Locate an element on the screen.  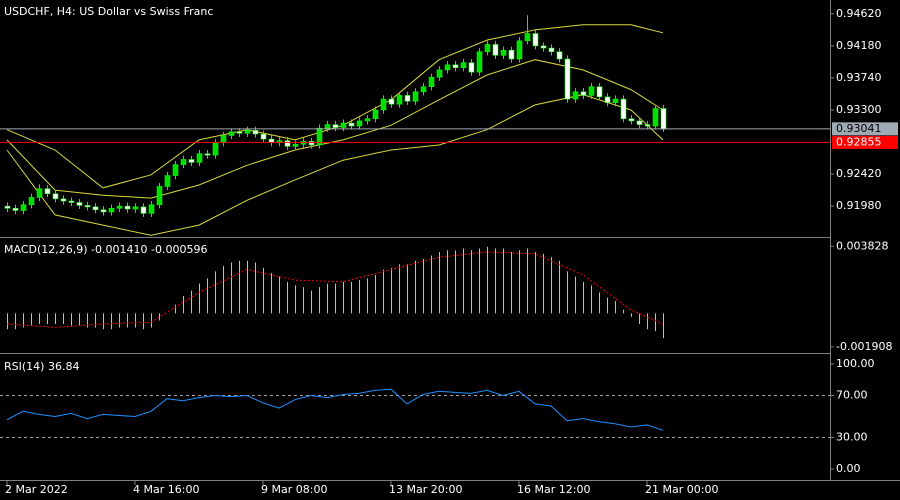
price-panel-title: USDCHF, H4: US Dollar vs Swiss Franc is located at coordinates (108, 11).